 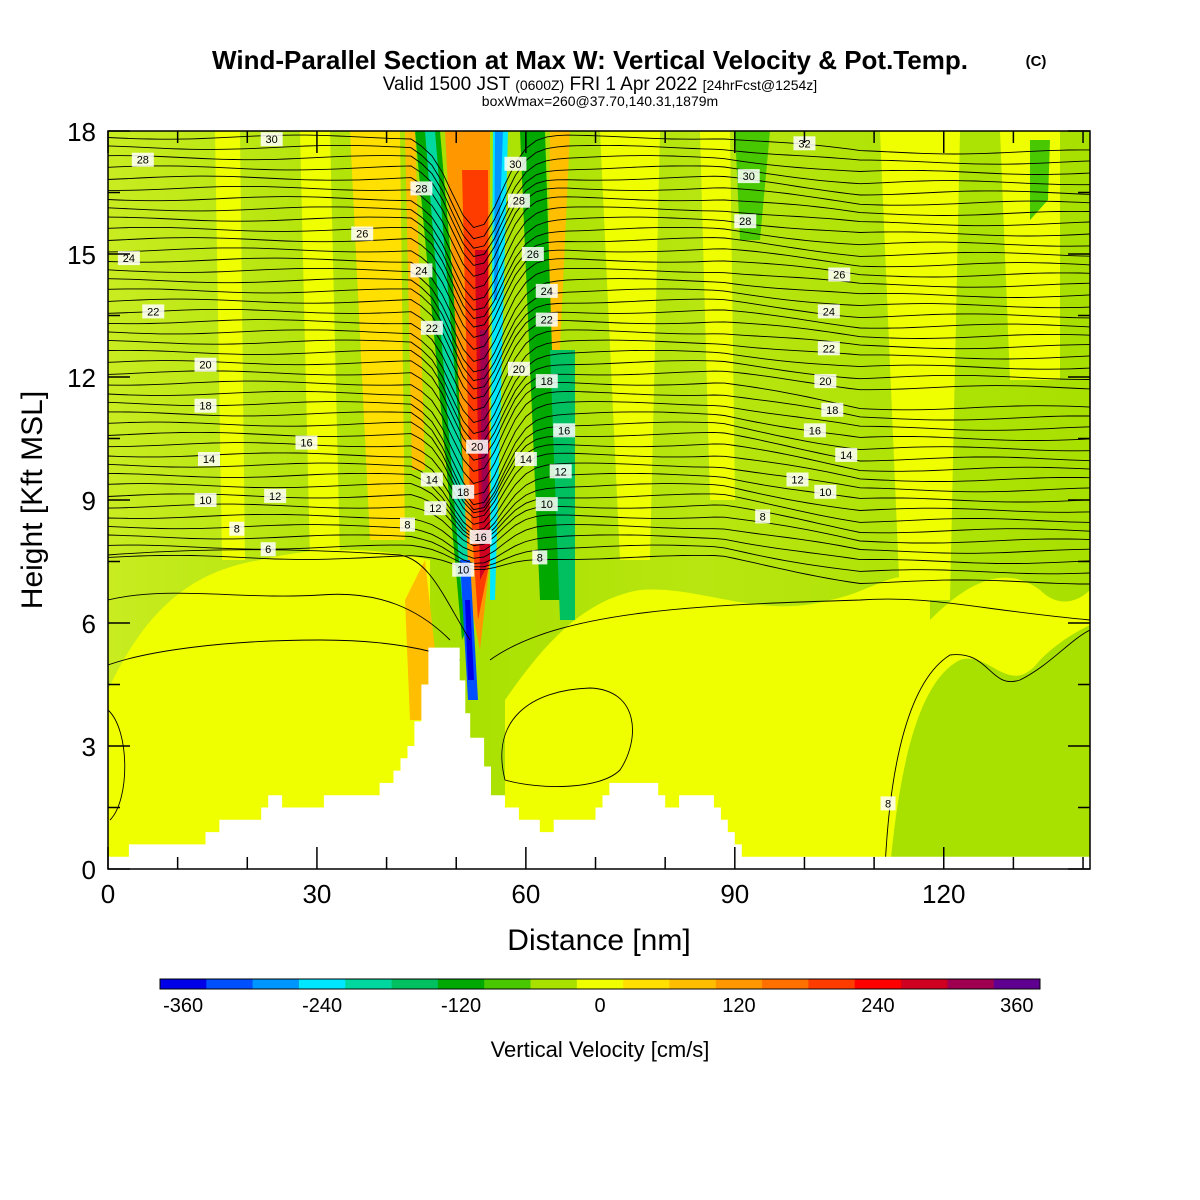 What do you see at coordinates (1016, 1006) in the screenshot?
I see `colorbar-tick-label: 360` at bounding box center [1016, 1006].